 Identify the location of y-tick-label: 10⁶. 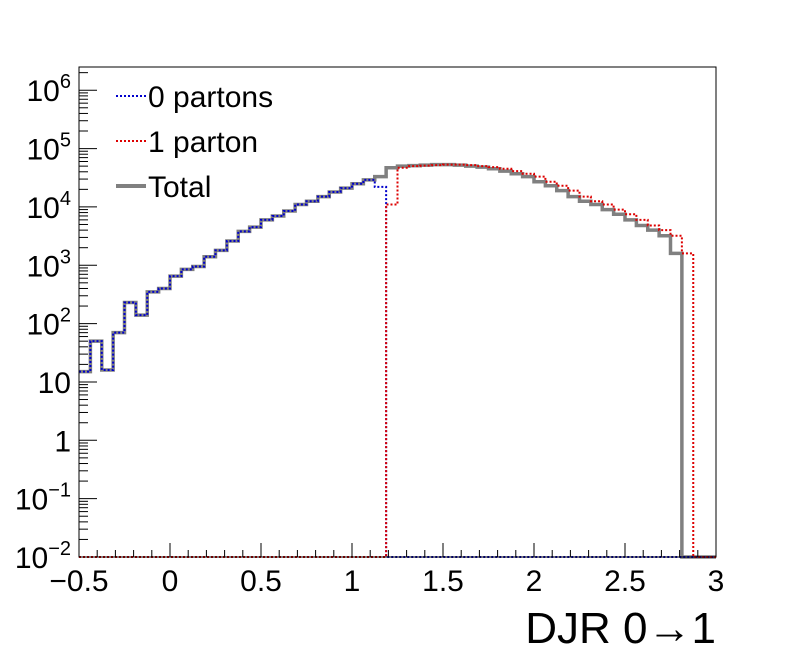
(49, 89).